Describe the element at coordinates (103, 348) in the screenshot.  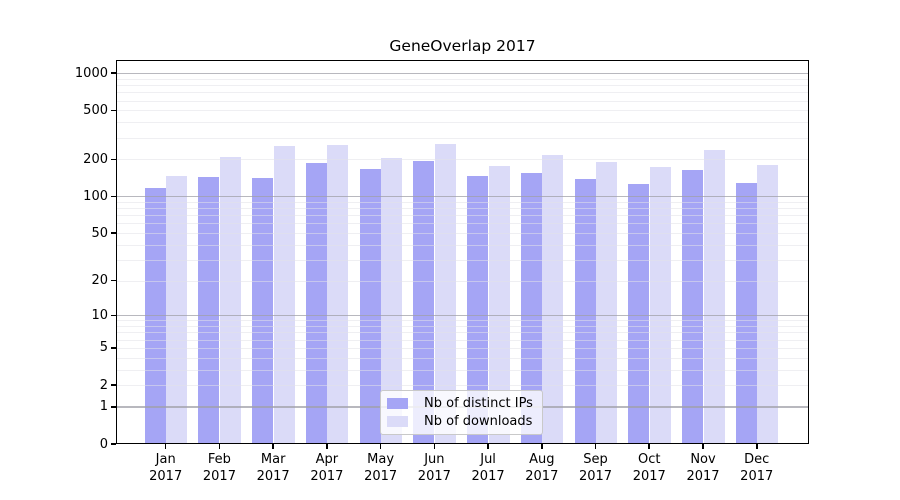
I see `y-tick-label: 5` at that location.